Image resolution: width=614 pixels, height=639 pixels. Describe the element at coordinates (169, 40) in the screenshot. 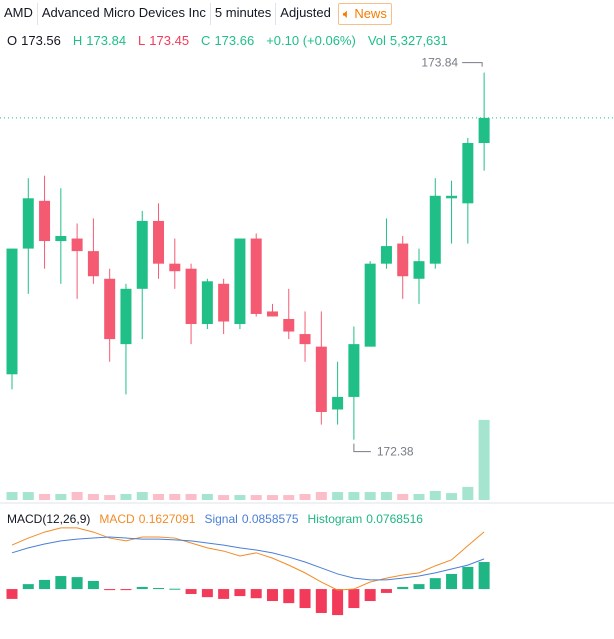

I see `legend-value: 173.45` at that location.